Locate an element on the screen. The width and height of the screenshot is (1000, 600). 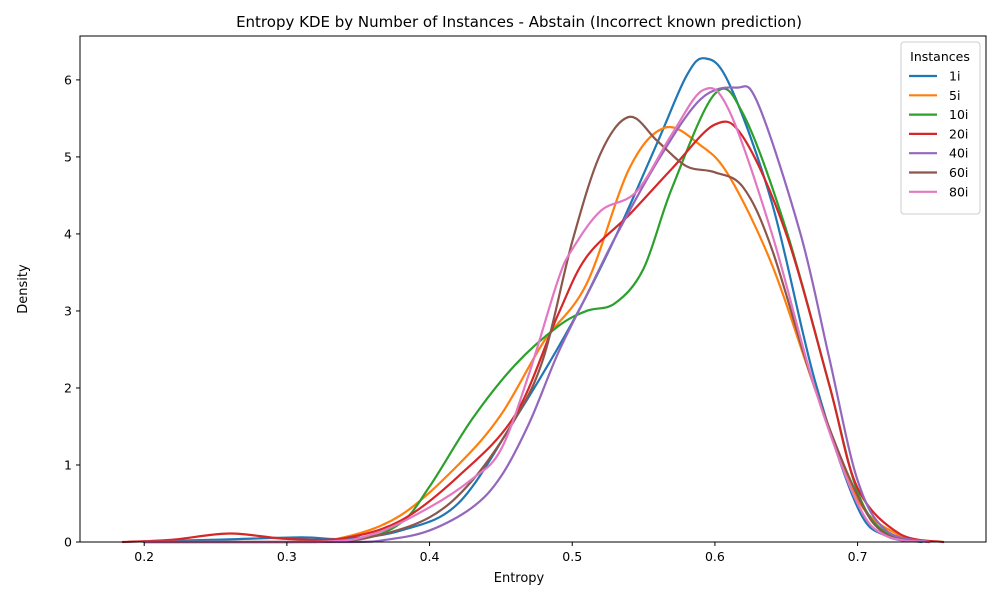
legend-title: Instances is located at coordinates (940, 56).